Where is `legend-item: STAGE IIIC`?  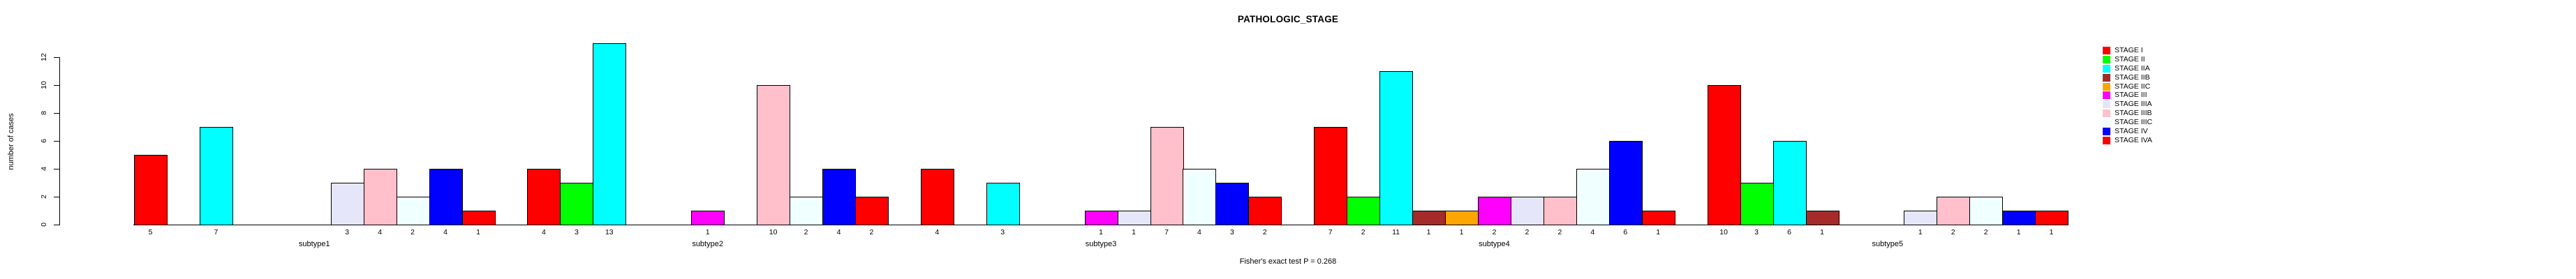
legend-item: STAGE IIIC is located at coordinates (2127, 122).